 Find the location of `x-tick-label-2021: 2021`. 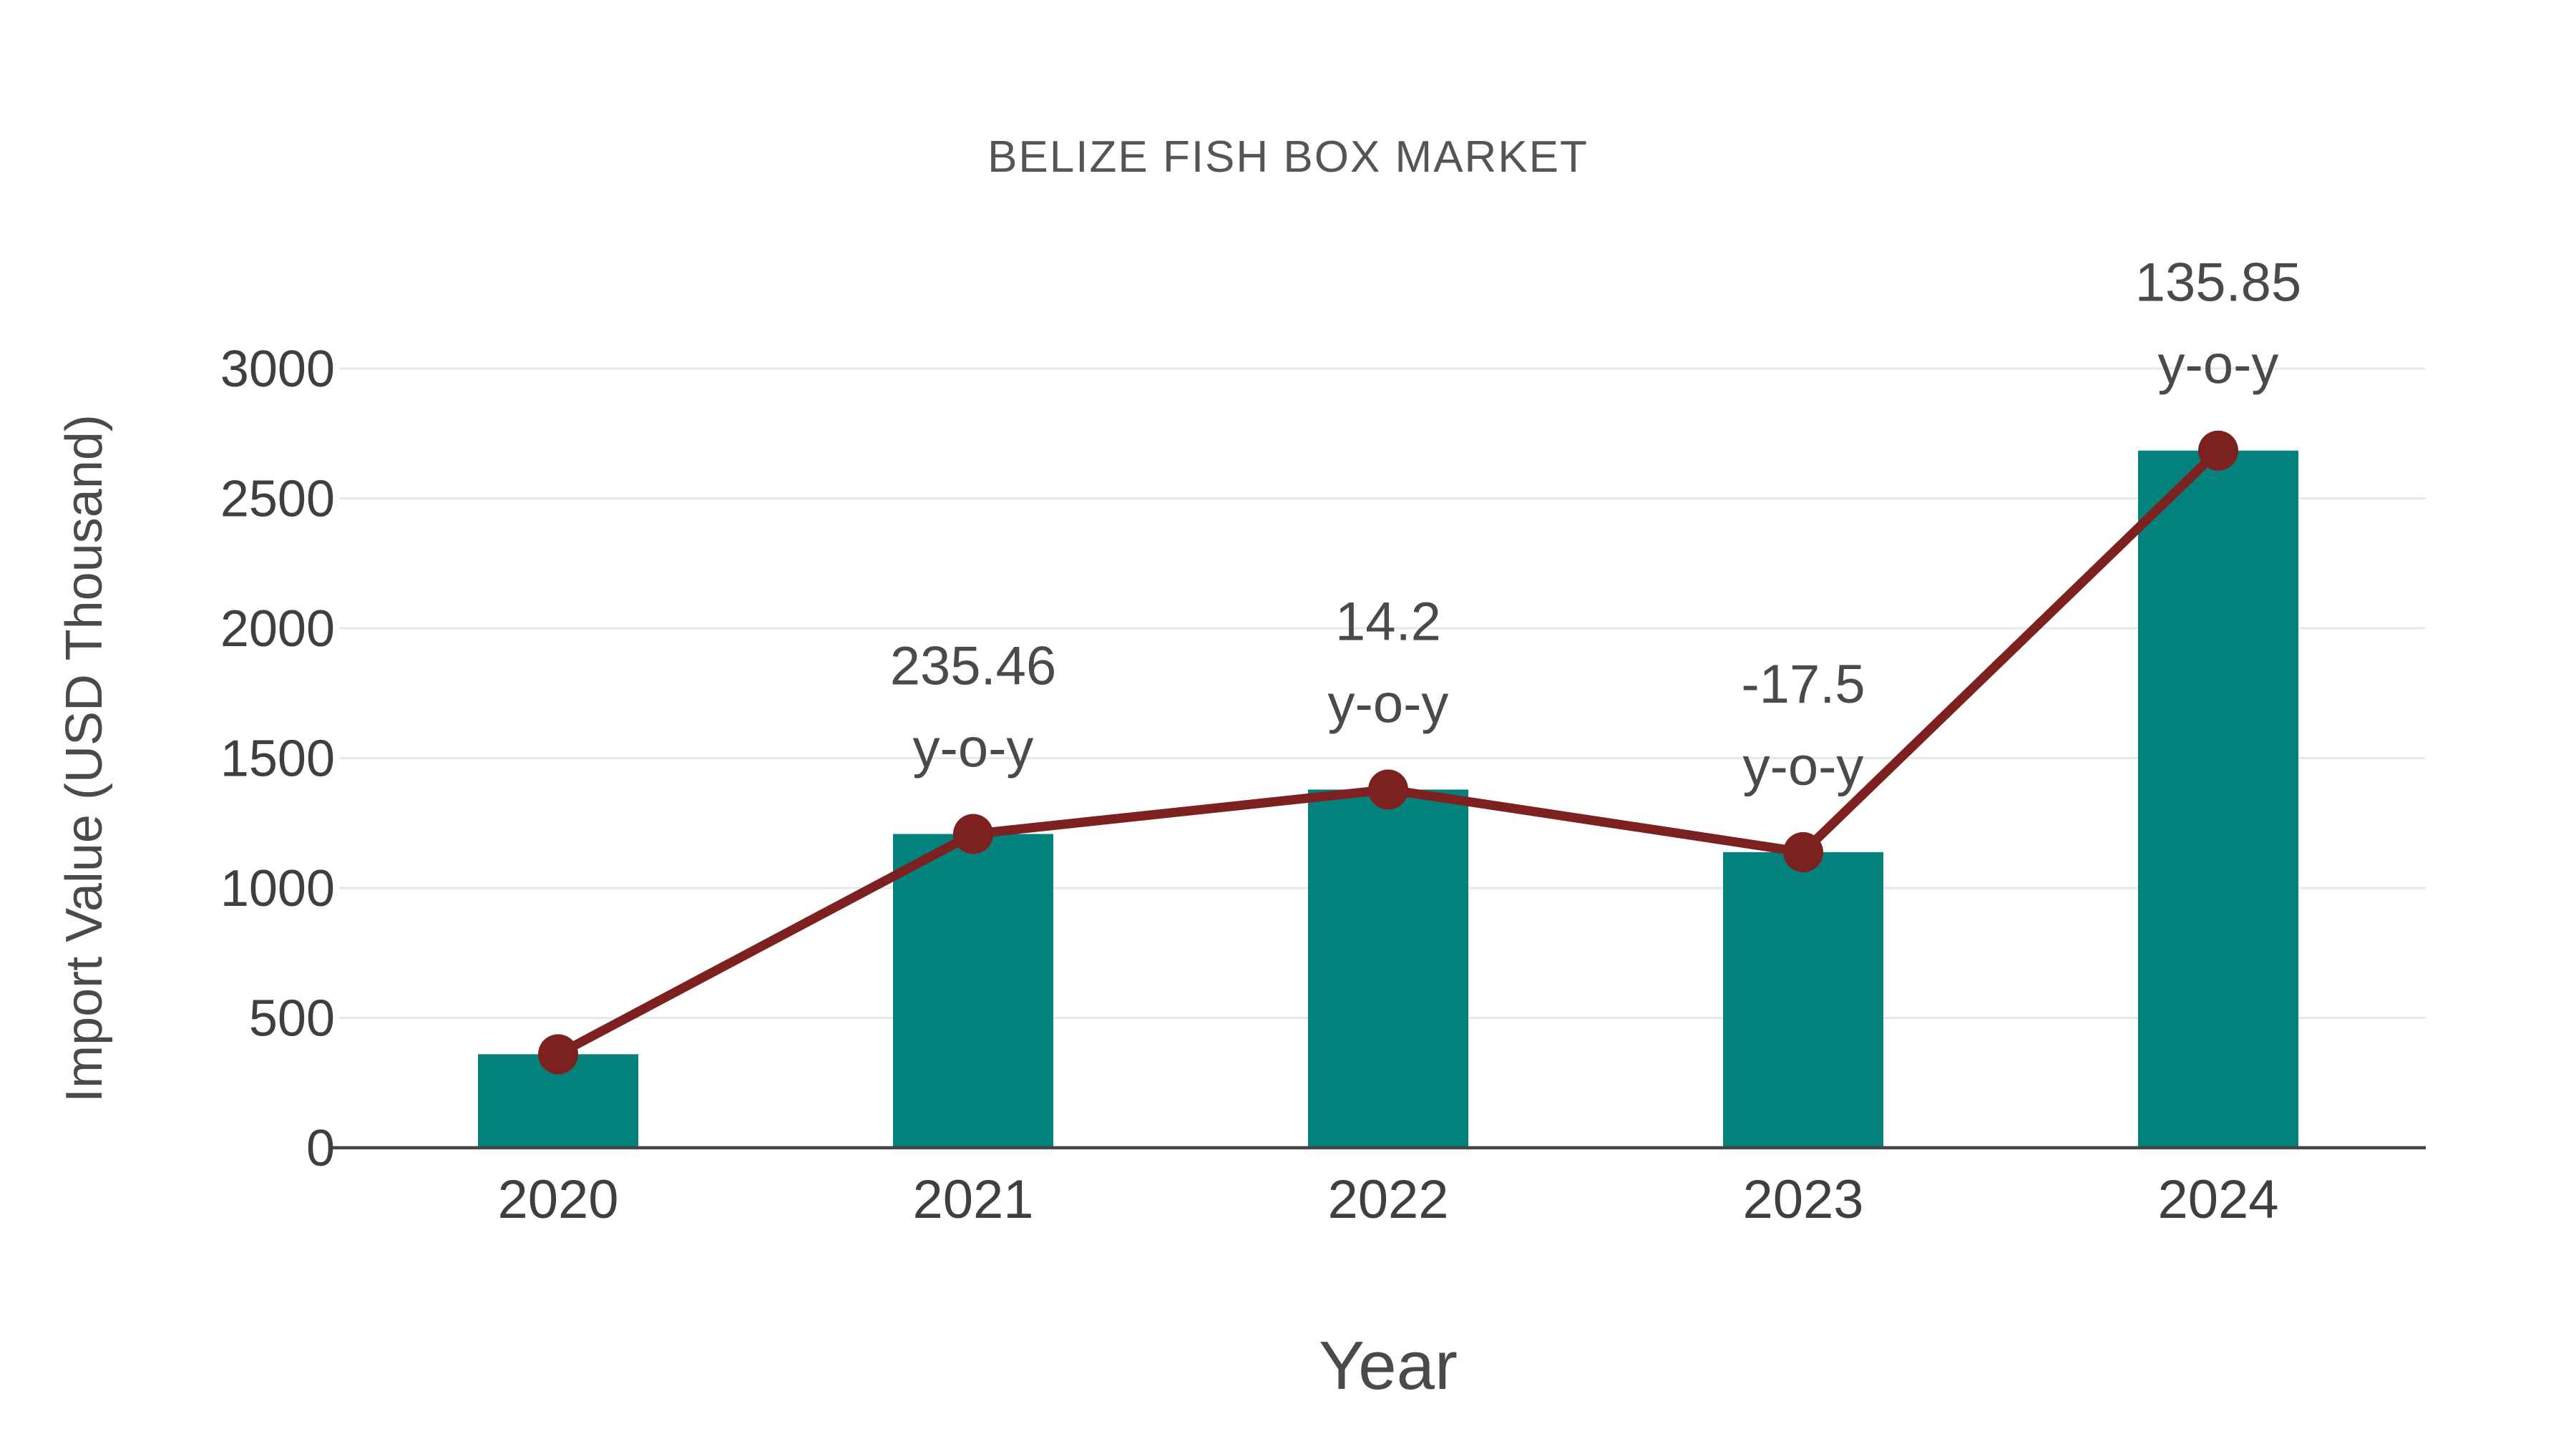

x-tick-label-2021: 2021 is located at coordinates (972, 1199).